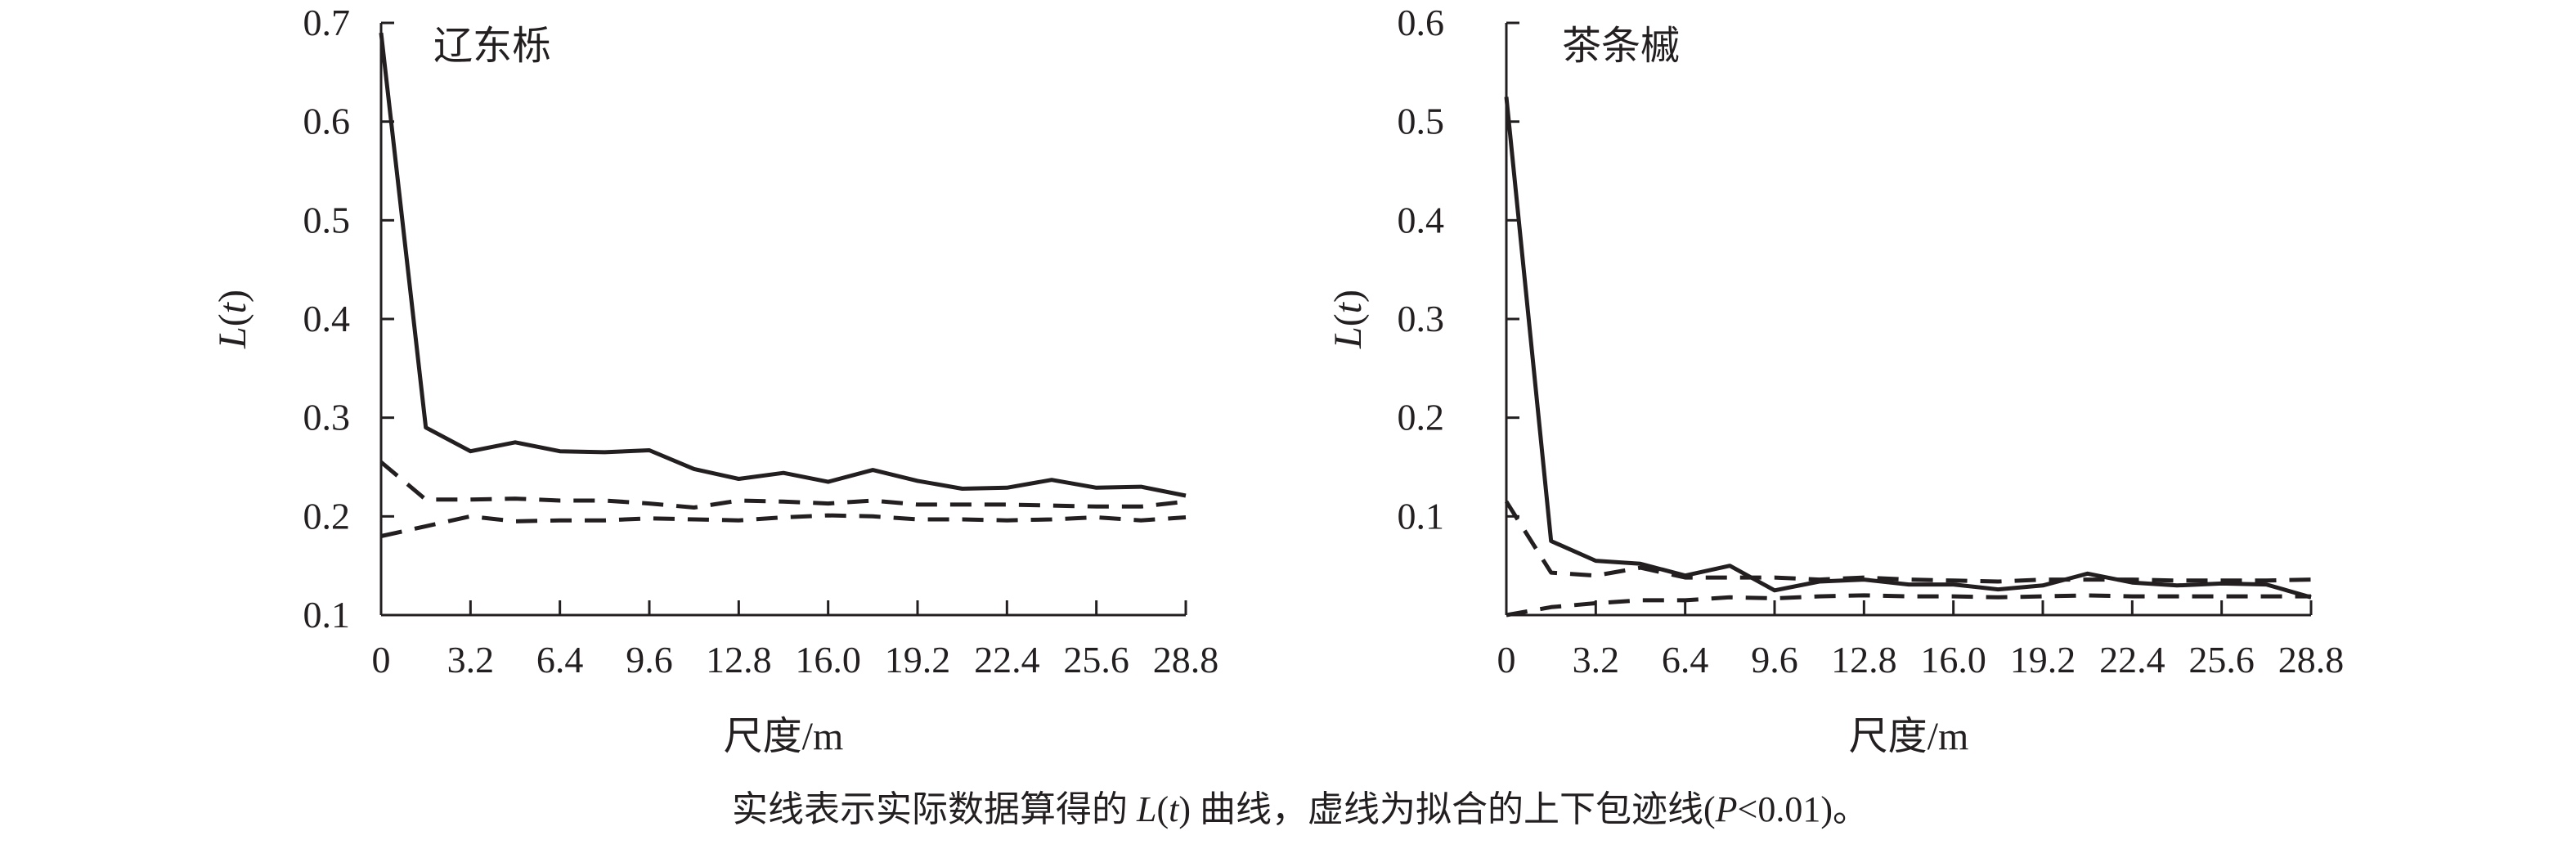 This screenshot has height=849, width=2576. What do you see at coordinates (492, 46) in the screenshot?
I see `chart-title: 辽东栎` at bounding box center [492, 46].